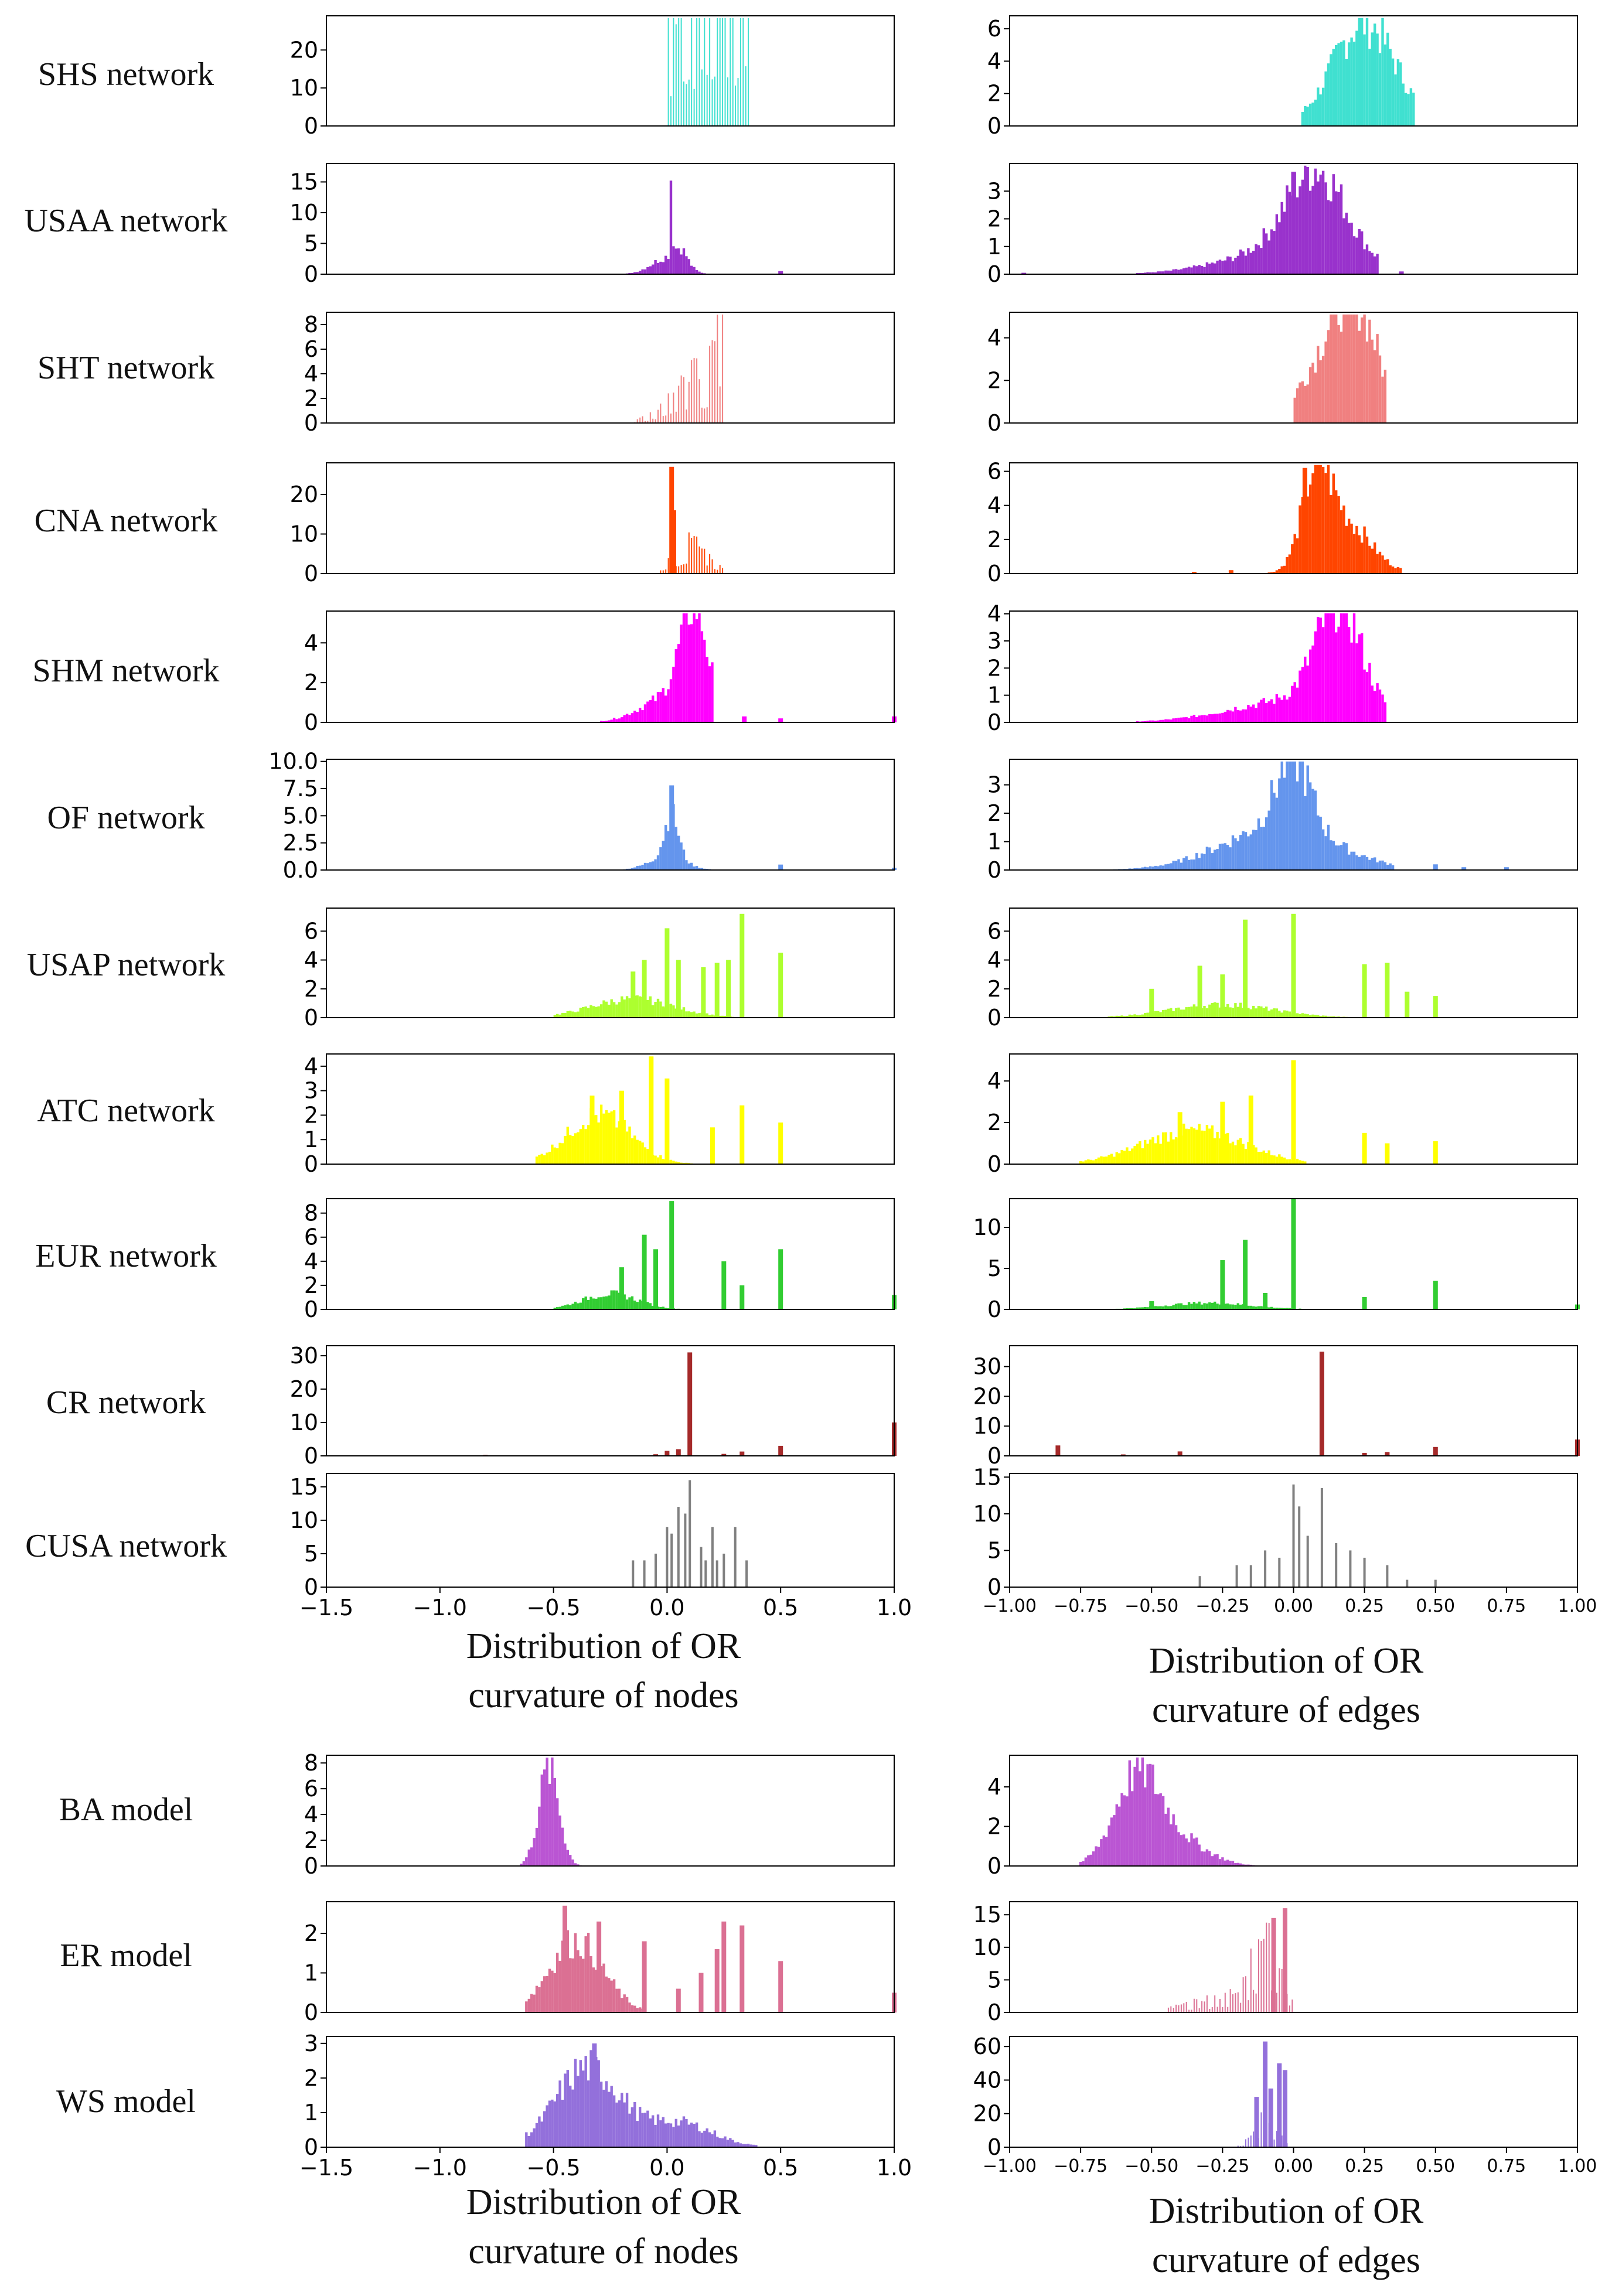  I want to click on x-tick-label: 0.25, so click(1365, 1606).